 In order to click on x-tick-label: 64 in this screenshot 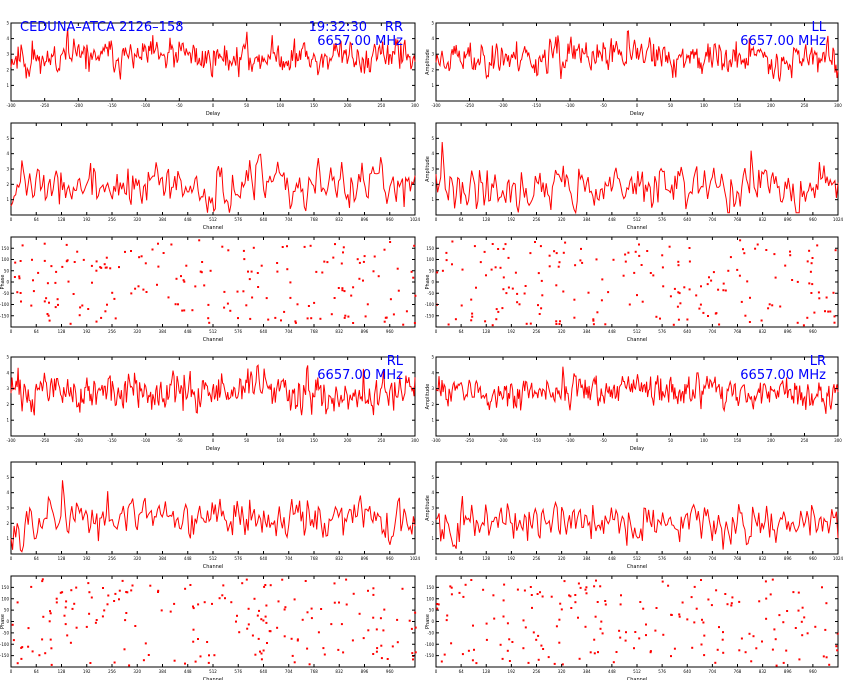, I will do `click(462, 219)`.